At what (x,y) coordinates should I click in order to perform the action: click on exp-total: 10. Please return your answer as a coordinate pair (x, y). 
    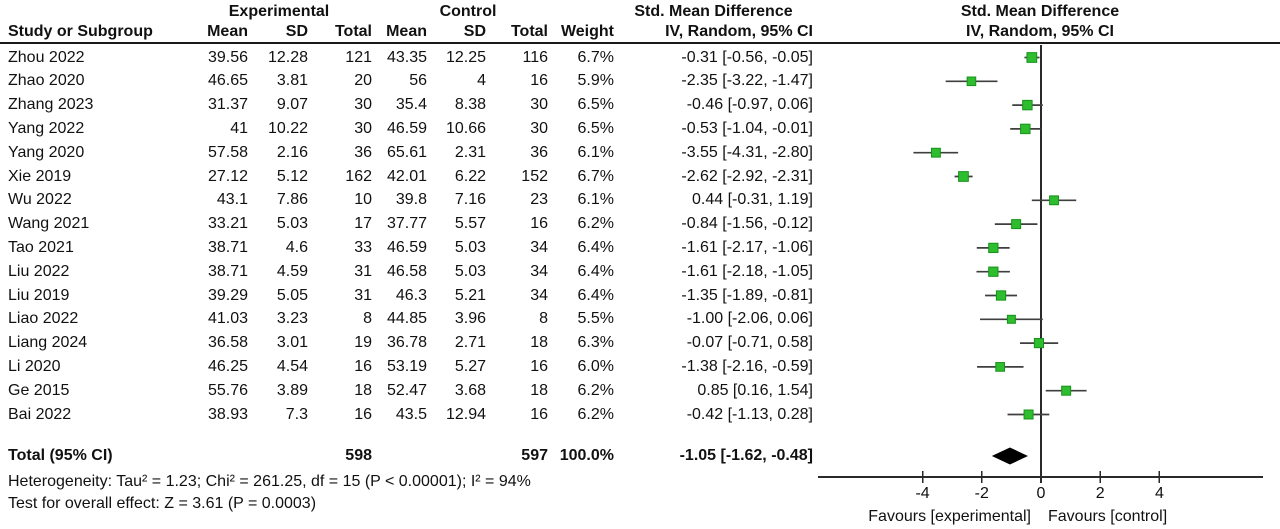
    Looking at the image, I should click on (363, 200).